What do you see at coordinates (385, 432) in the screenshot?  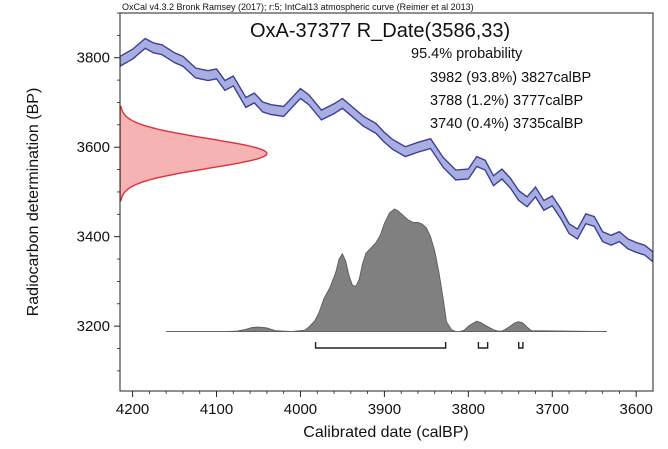 I see `x-axis-title: Calibrated date (calBP)` at bounding box center [385, 432].